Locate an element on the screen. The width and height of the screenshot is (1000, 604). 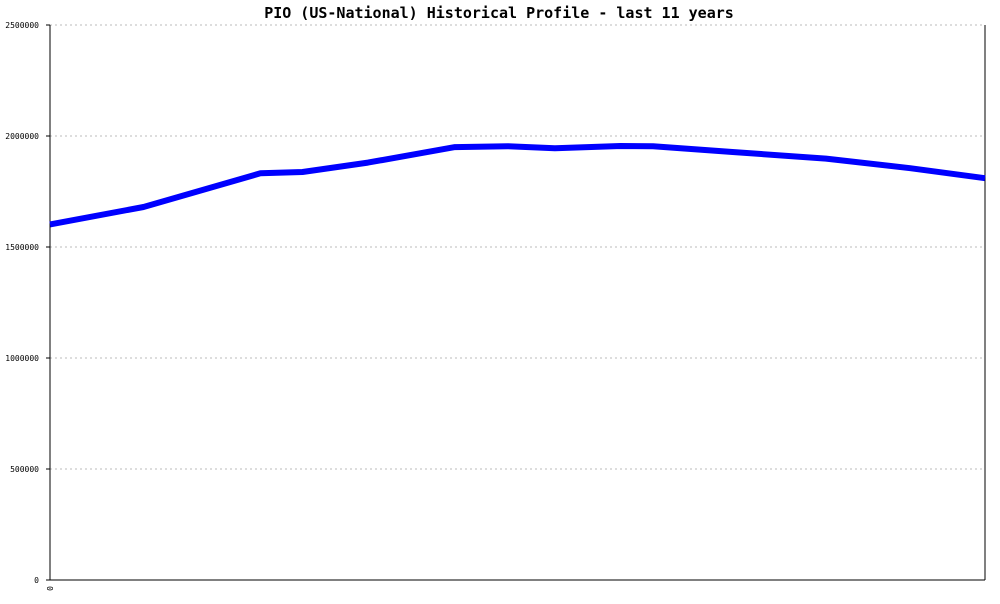
series-line is located at coordinates (517, 185).